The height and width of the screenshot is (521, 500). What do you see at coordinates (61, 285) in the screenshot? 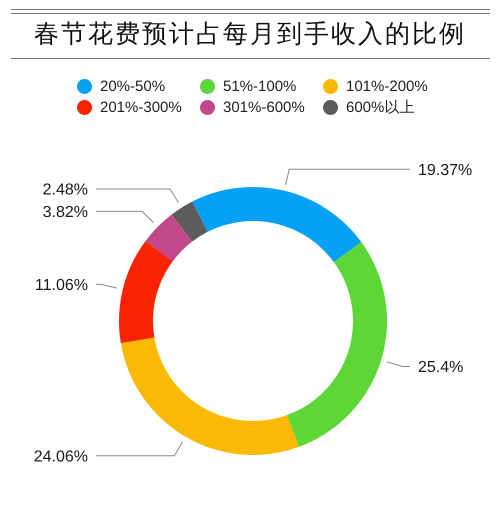
I see `data-label: 11.06%` at bounding box center [61, 285].